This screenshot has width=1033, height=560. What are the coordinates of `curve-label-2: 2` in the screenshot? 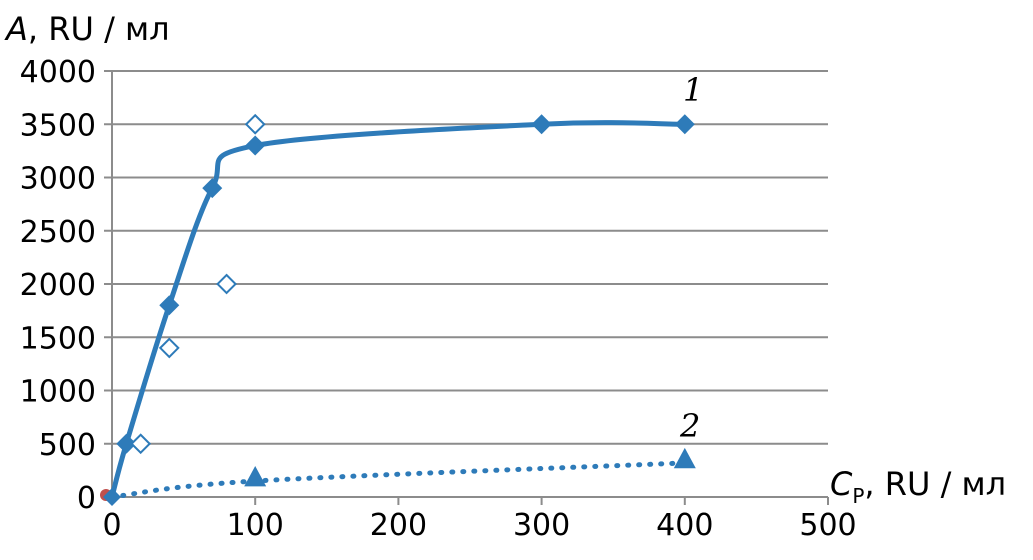 It's located at (689, 426).